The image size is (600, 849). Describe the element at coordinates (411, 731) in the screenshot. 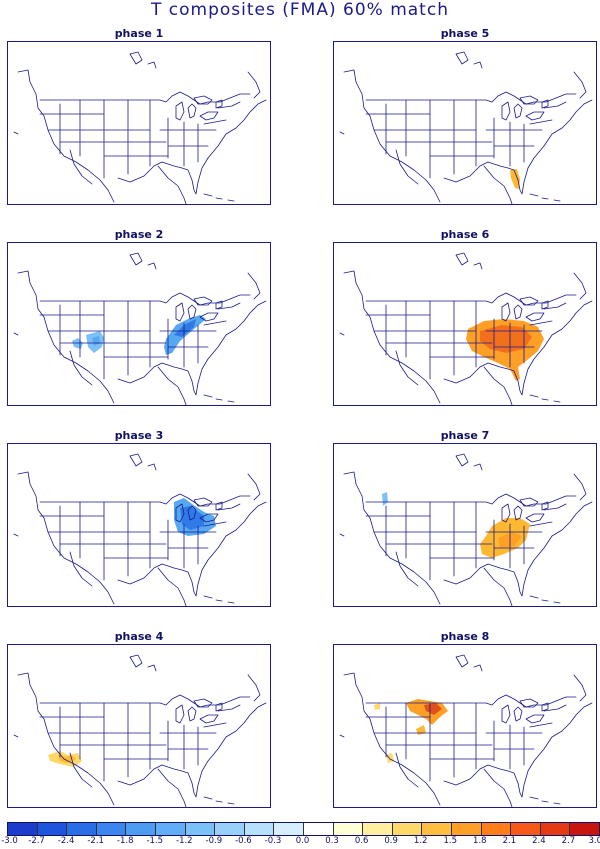

I see `anomaly-warm-plains` at that location.